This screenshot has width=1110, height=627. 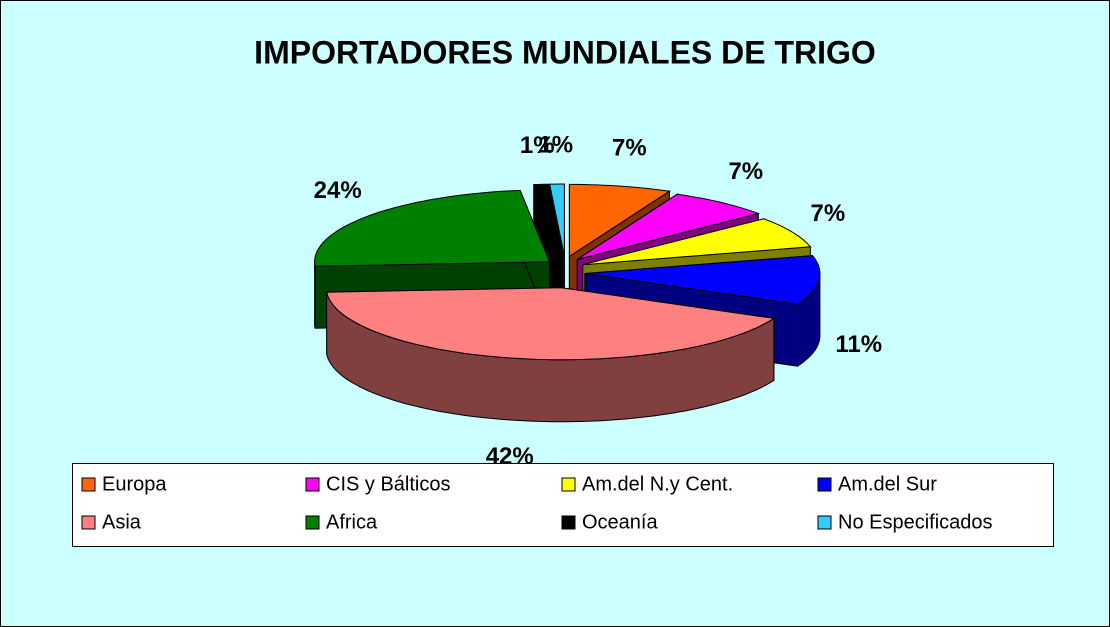 What do you see at coordinates (915, 522) in the screenshot?
I see `legend-label: No Especificados` at bounding box center [915, 522].